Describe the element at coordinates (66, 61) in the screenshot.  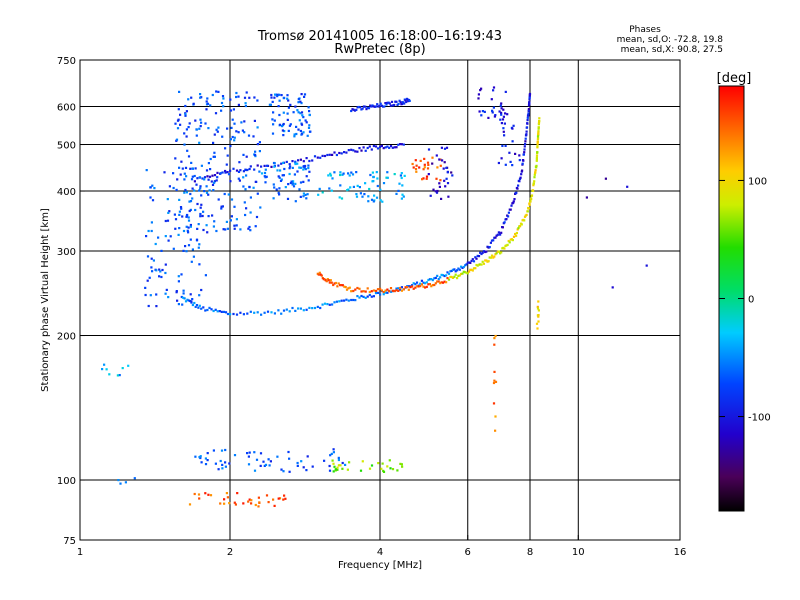
I see `y-tick-label: 750` at that location.